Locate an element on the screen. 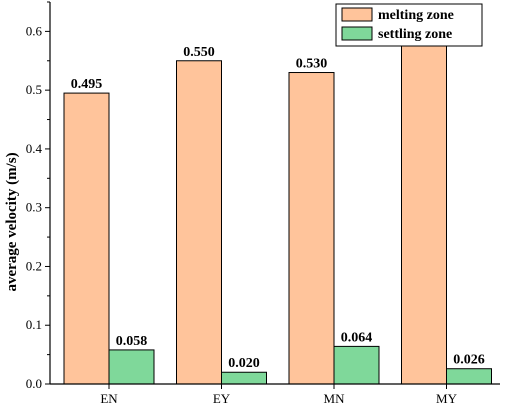  x-tick-label-MN: MN is located at coordinates (335, 398).